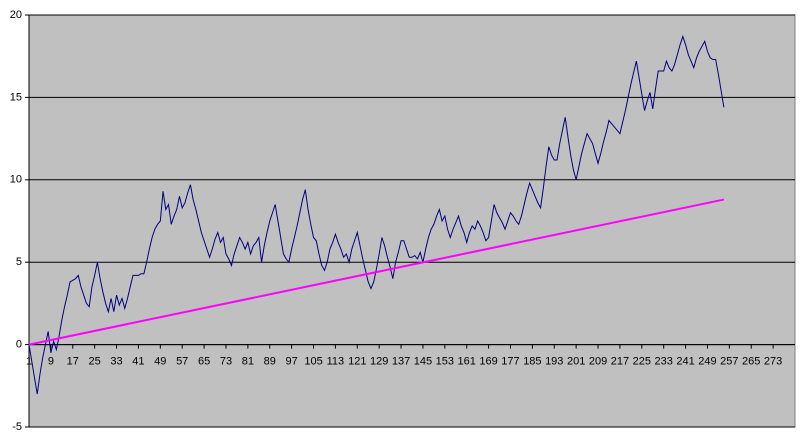  What do you see at coordinates (204, 362) in the screenshot?
I see `x-tick-label: 65` at bounding box center [204, 362].